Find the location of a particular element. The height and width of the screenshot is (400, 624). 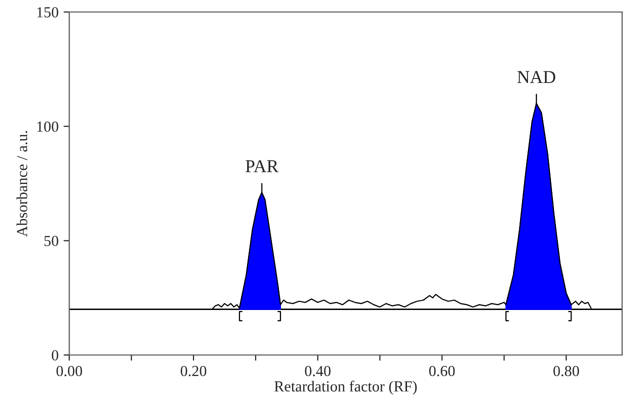

y-axis-title: Absorbance / a.u. is located at coordinates (22, 184).